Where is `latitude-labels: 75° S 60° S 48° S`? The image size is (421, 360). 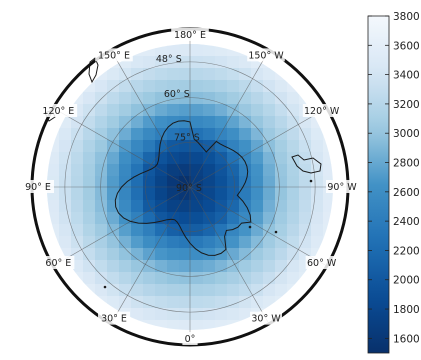 latitude-labels: 75° S 60° S 48° S is located at coordinates (178, 98).